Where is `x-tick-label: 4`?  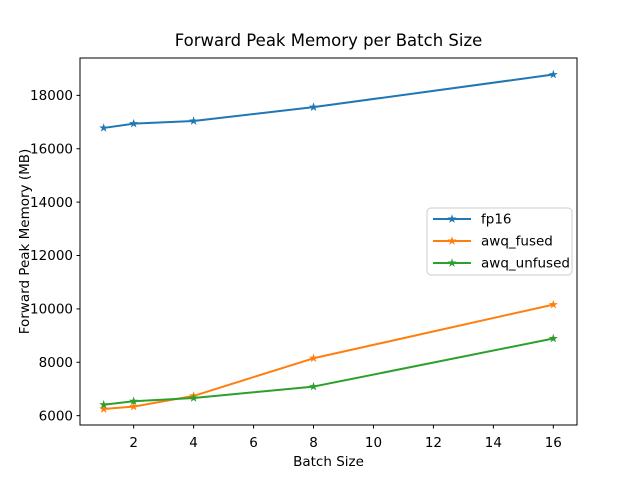 x-tick-label: 4 is located at coordinates (193, 443).